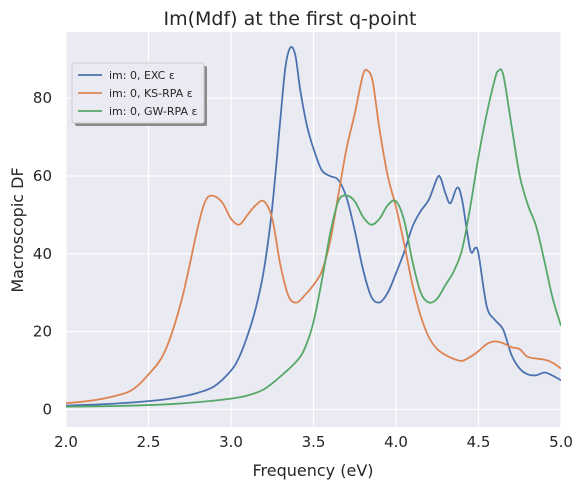  I want to click on x-axis-title: Frequency (eV), so click(312, 470).